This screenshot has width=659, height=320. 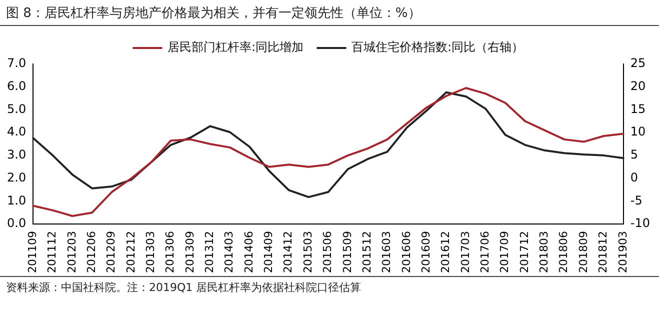 What do you see at coordinates (111, 252) in the screenshot?
I see `x-tick-label: 201209` at bounding box center [111, 252].